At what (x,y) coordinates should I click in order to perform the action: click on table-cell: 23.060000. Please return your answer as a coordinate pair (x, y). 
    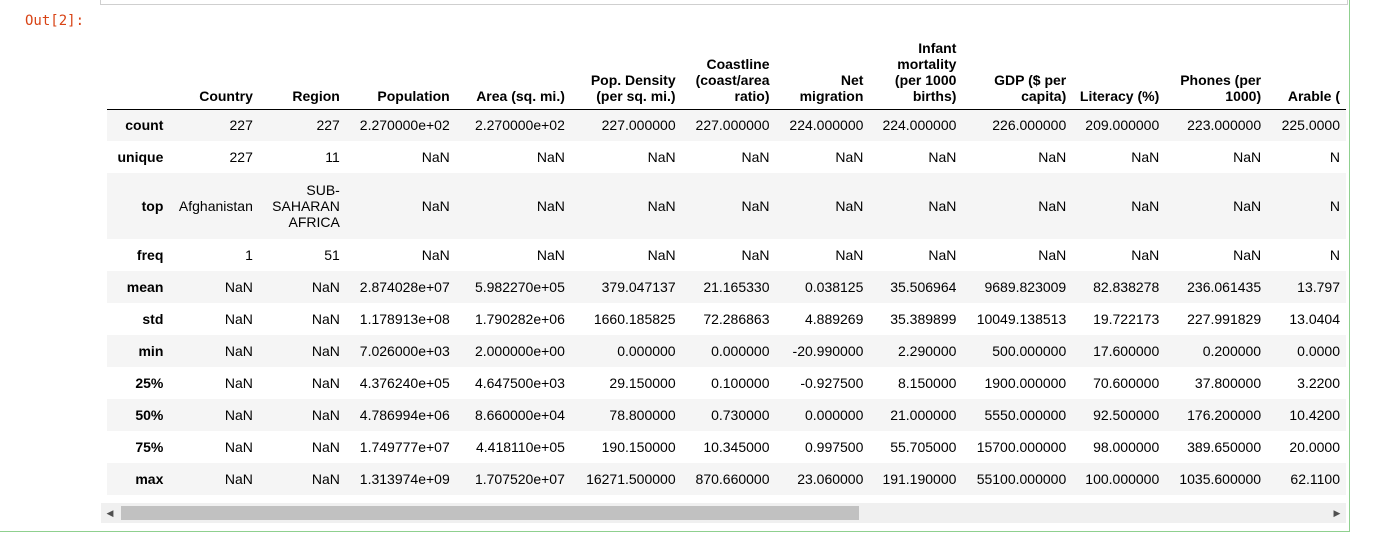
    Looking at the image, I should click on (830, 479).